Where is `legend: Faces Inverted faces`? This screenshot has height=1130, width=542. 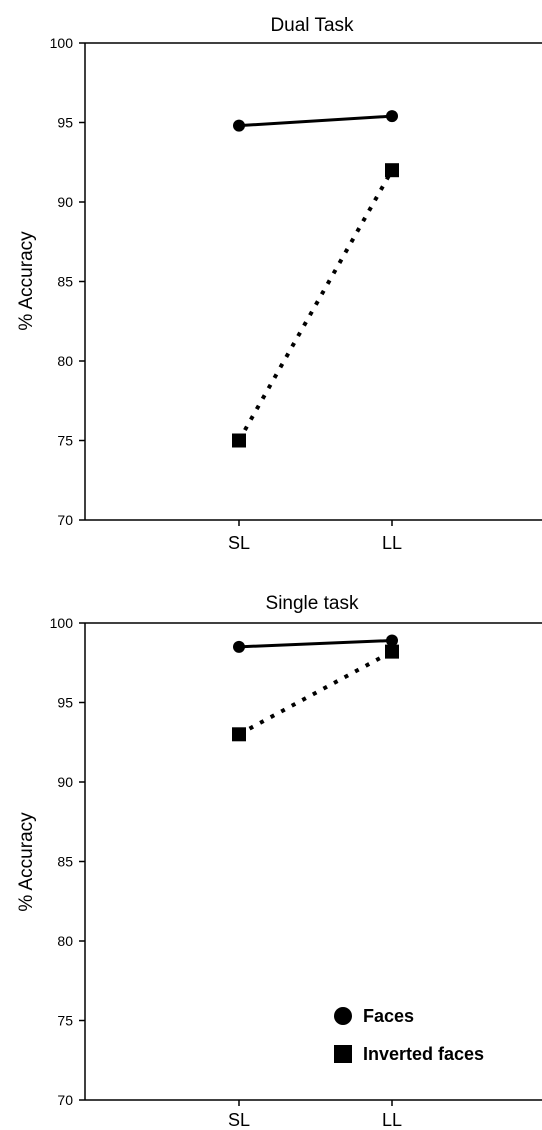 legend: Faces Inverted faces is located at coordinates (409, 1035).